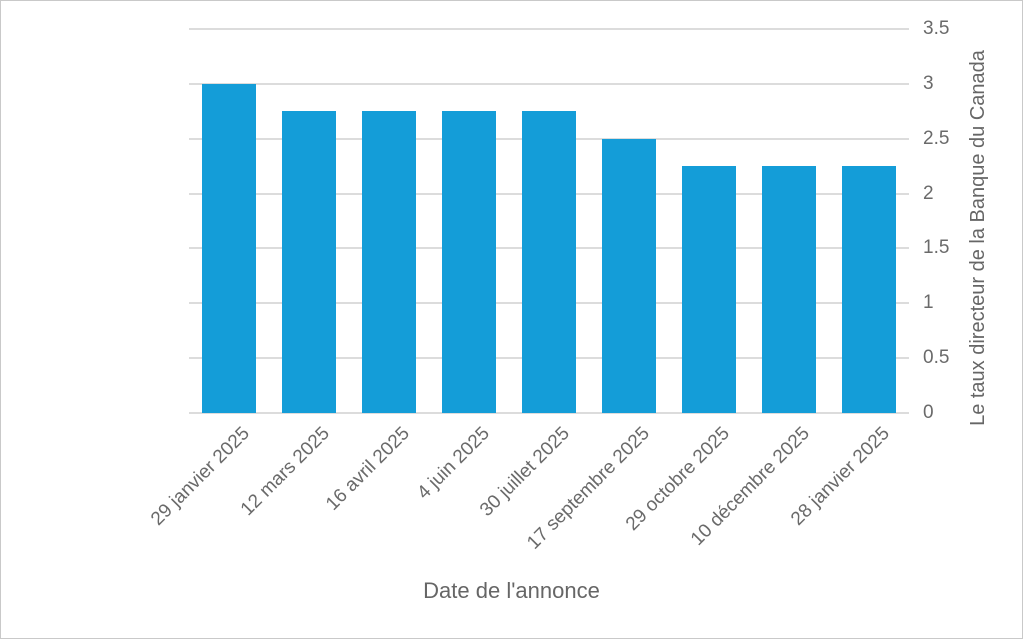 This screenshot has width=1023, height=639. Describe the element at coordinates (936, 358) in the screenshot. I see `y-tick-label: 0.5` at that location.